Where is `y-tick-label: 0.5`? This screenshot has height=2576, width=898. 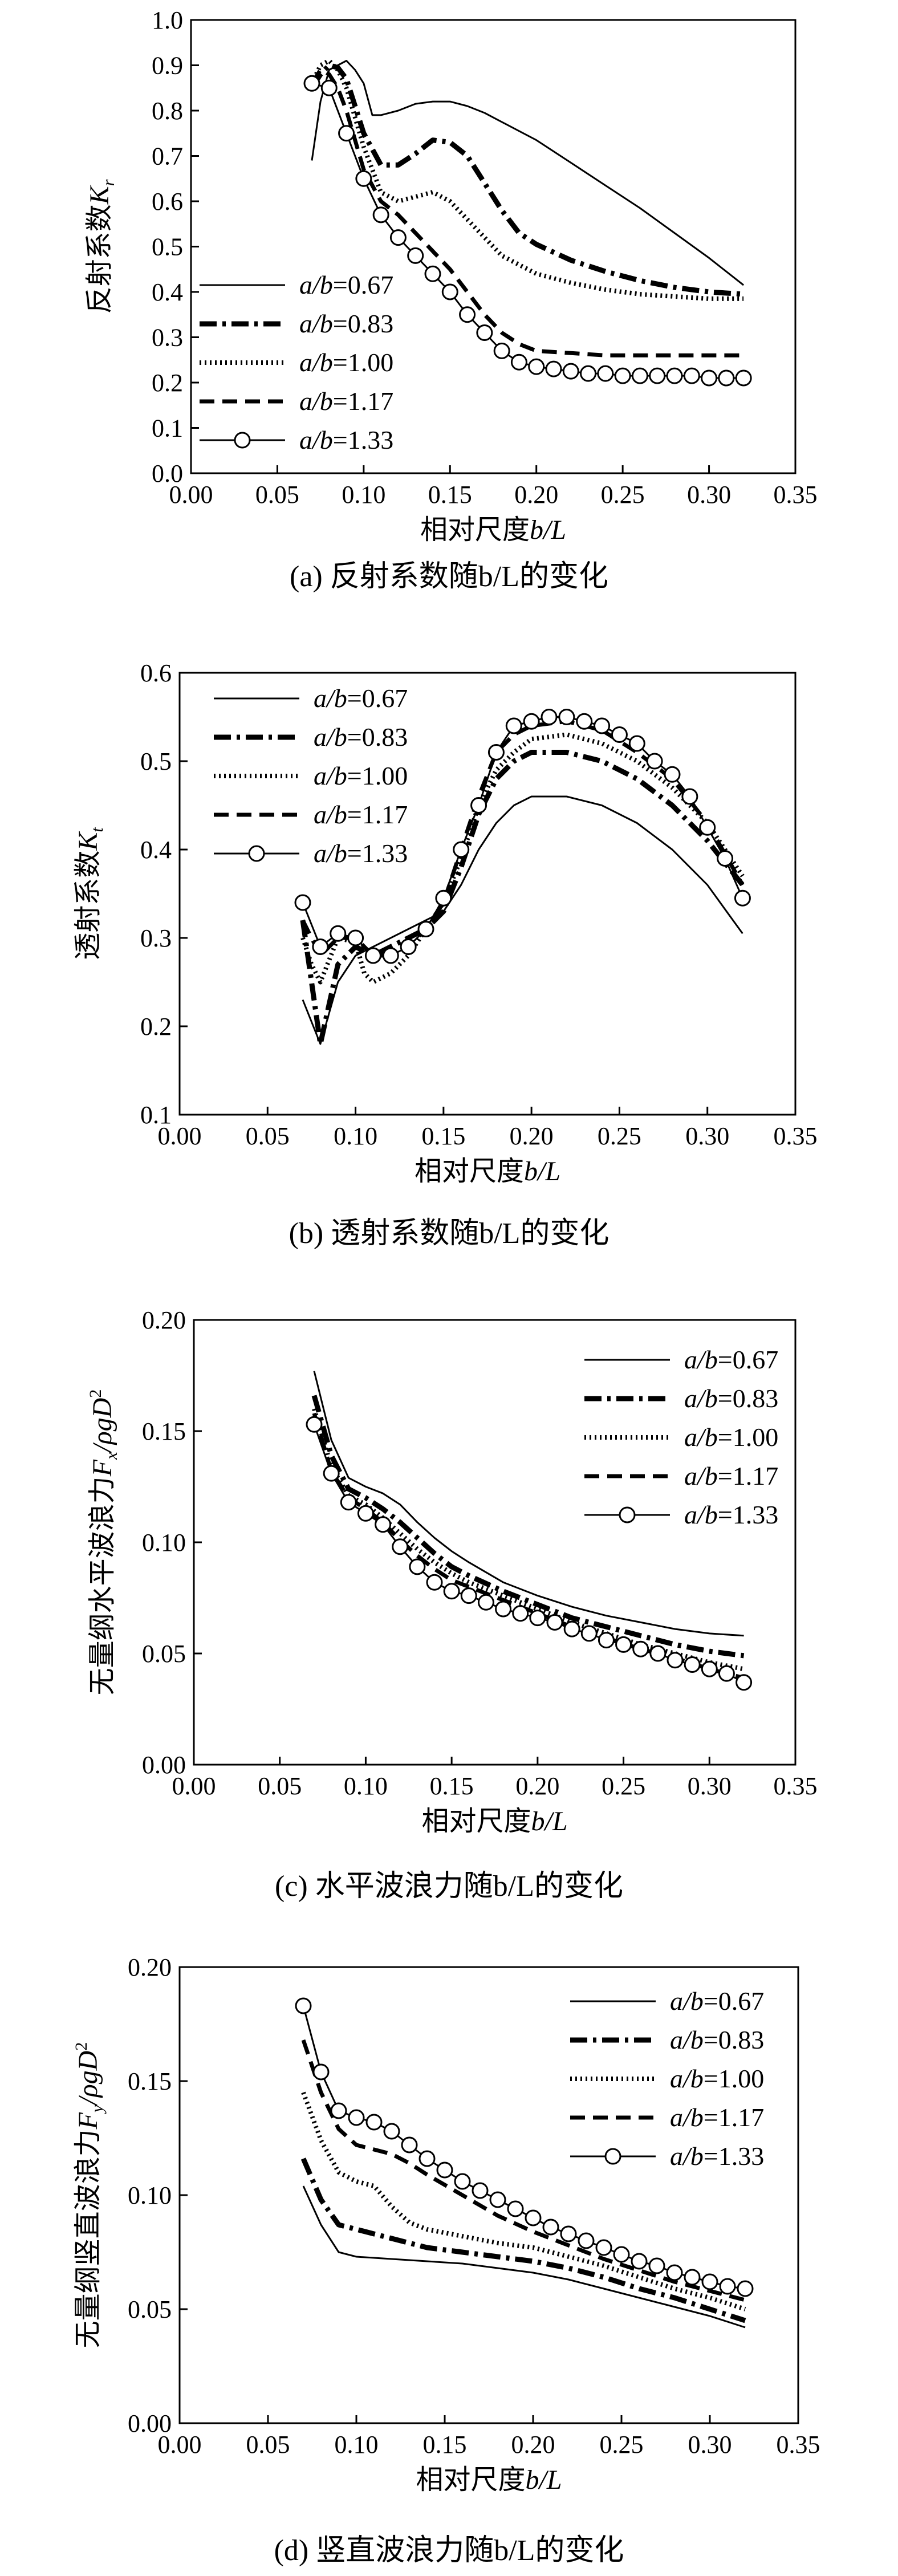
y-tick-label: 0.5 is located at coordinates (167, 247).